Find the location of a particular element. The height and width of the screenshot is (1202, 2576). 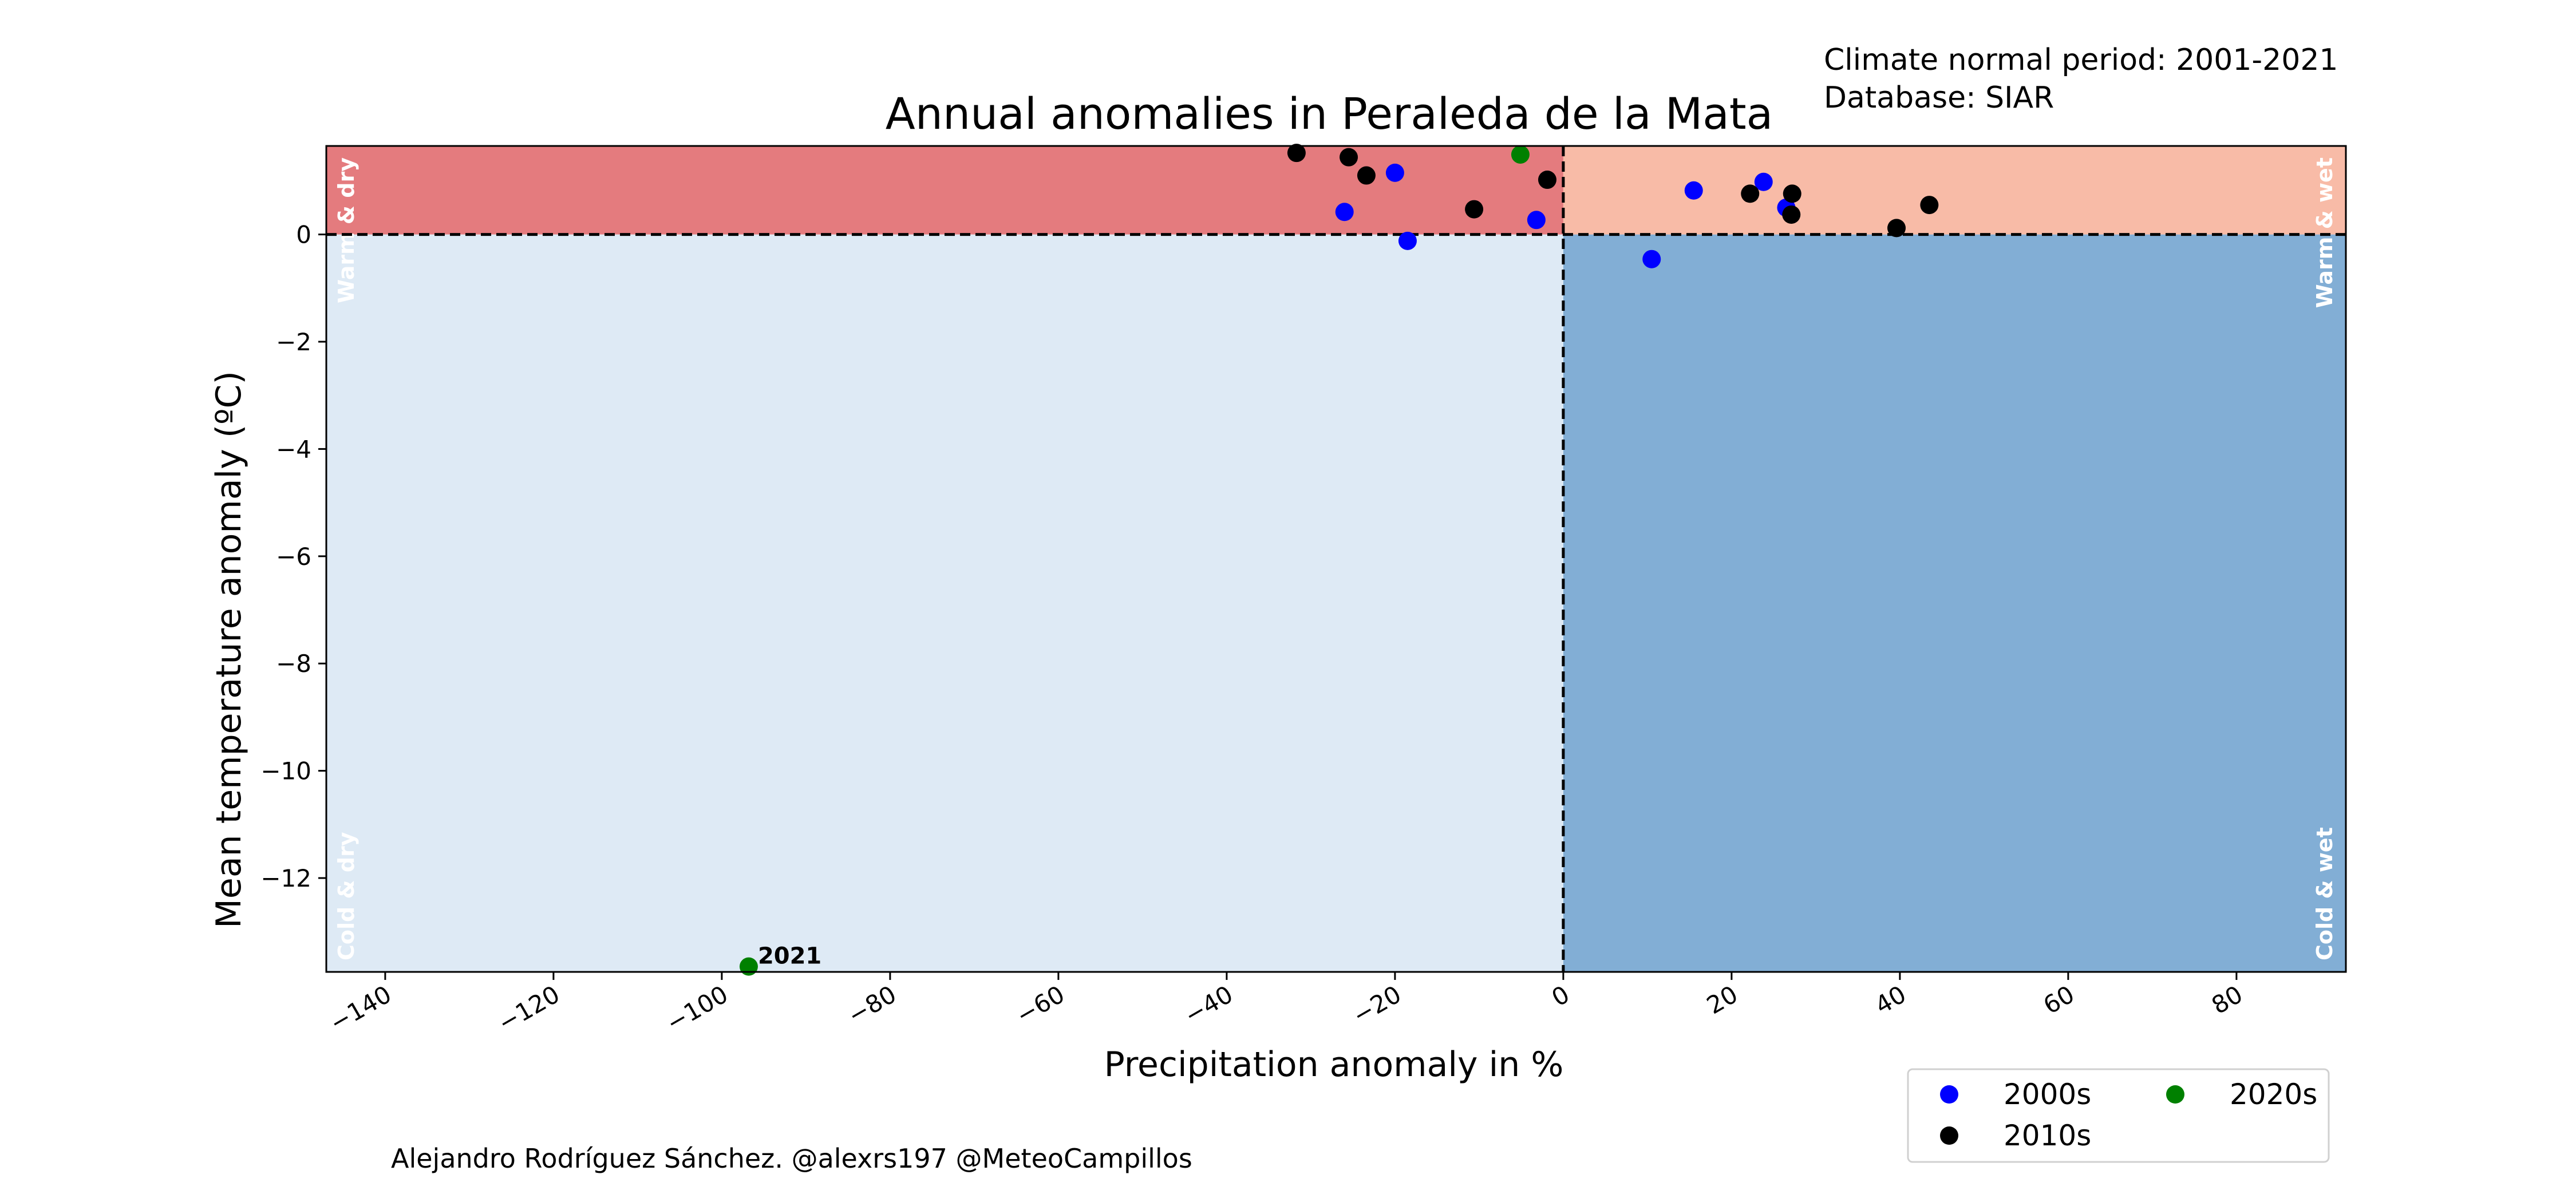

legend: 2000s 2010s 2020s is located at coordinates (2118, 1115).